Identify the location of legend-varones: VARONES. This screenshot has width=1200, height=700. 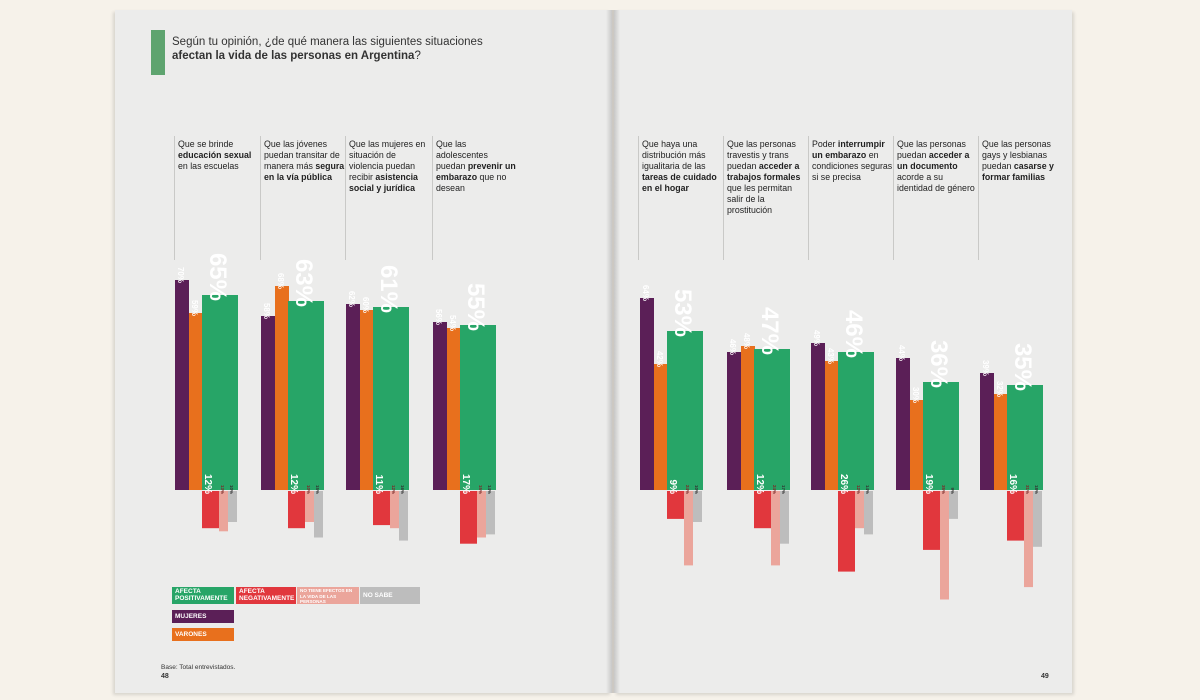
(203, 634).